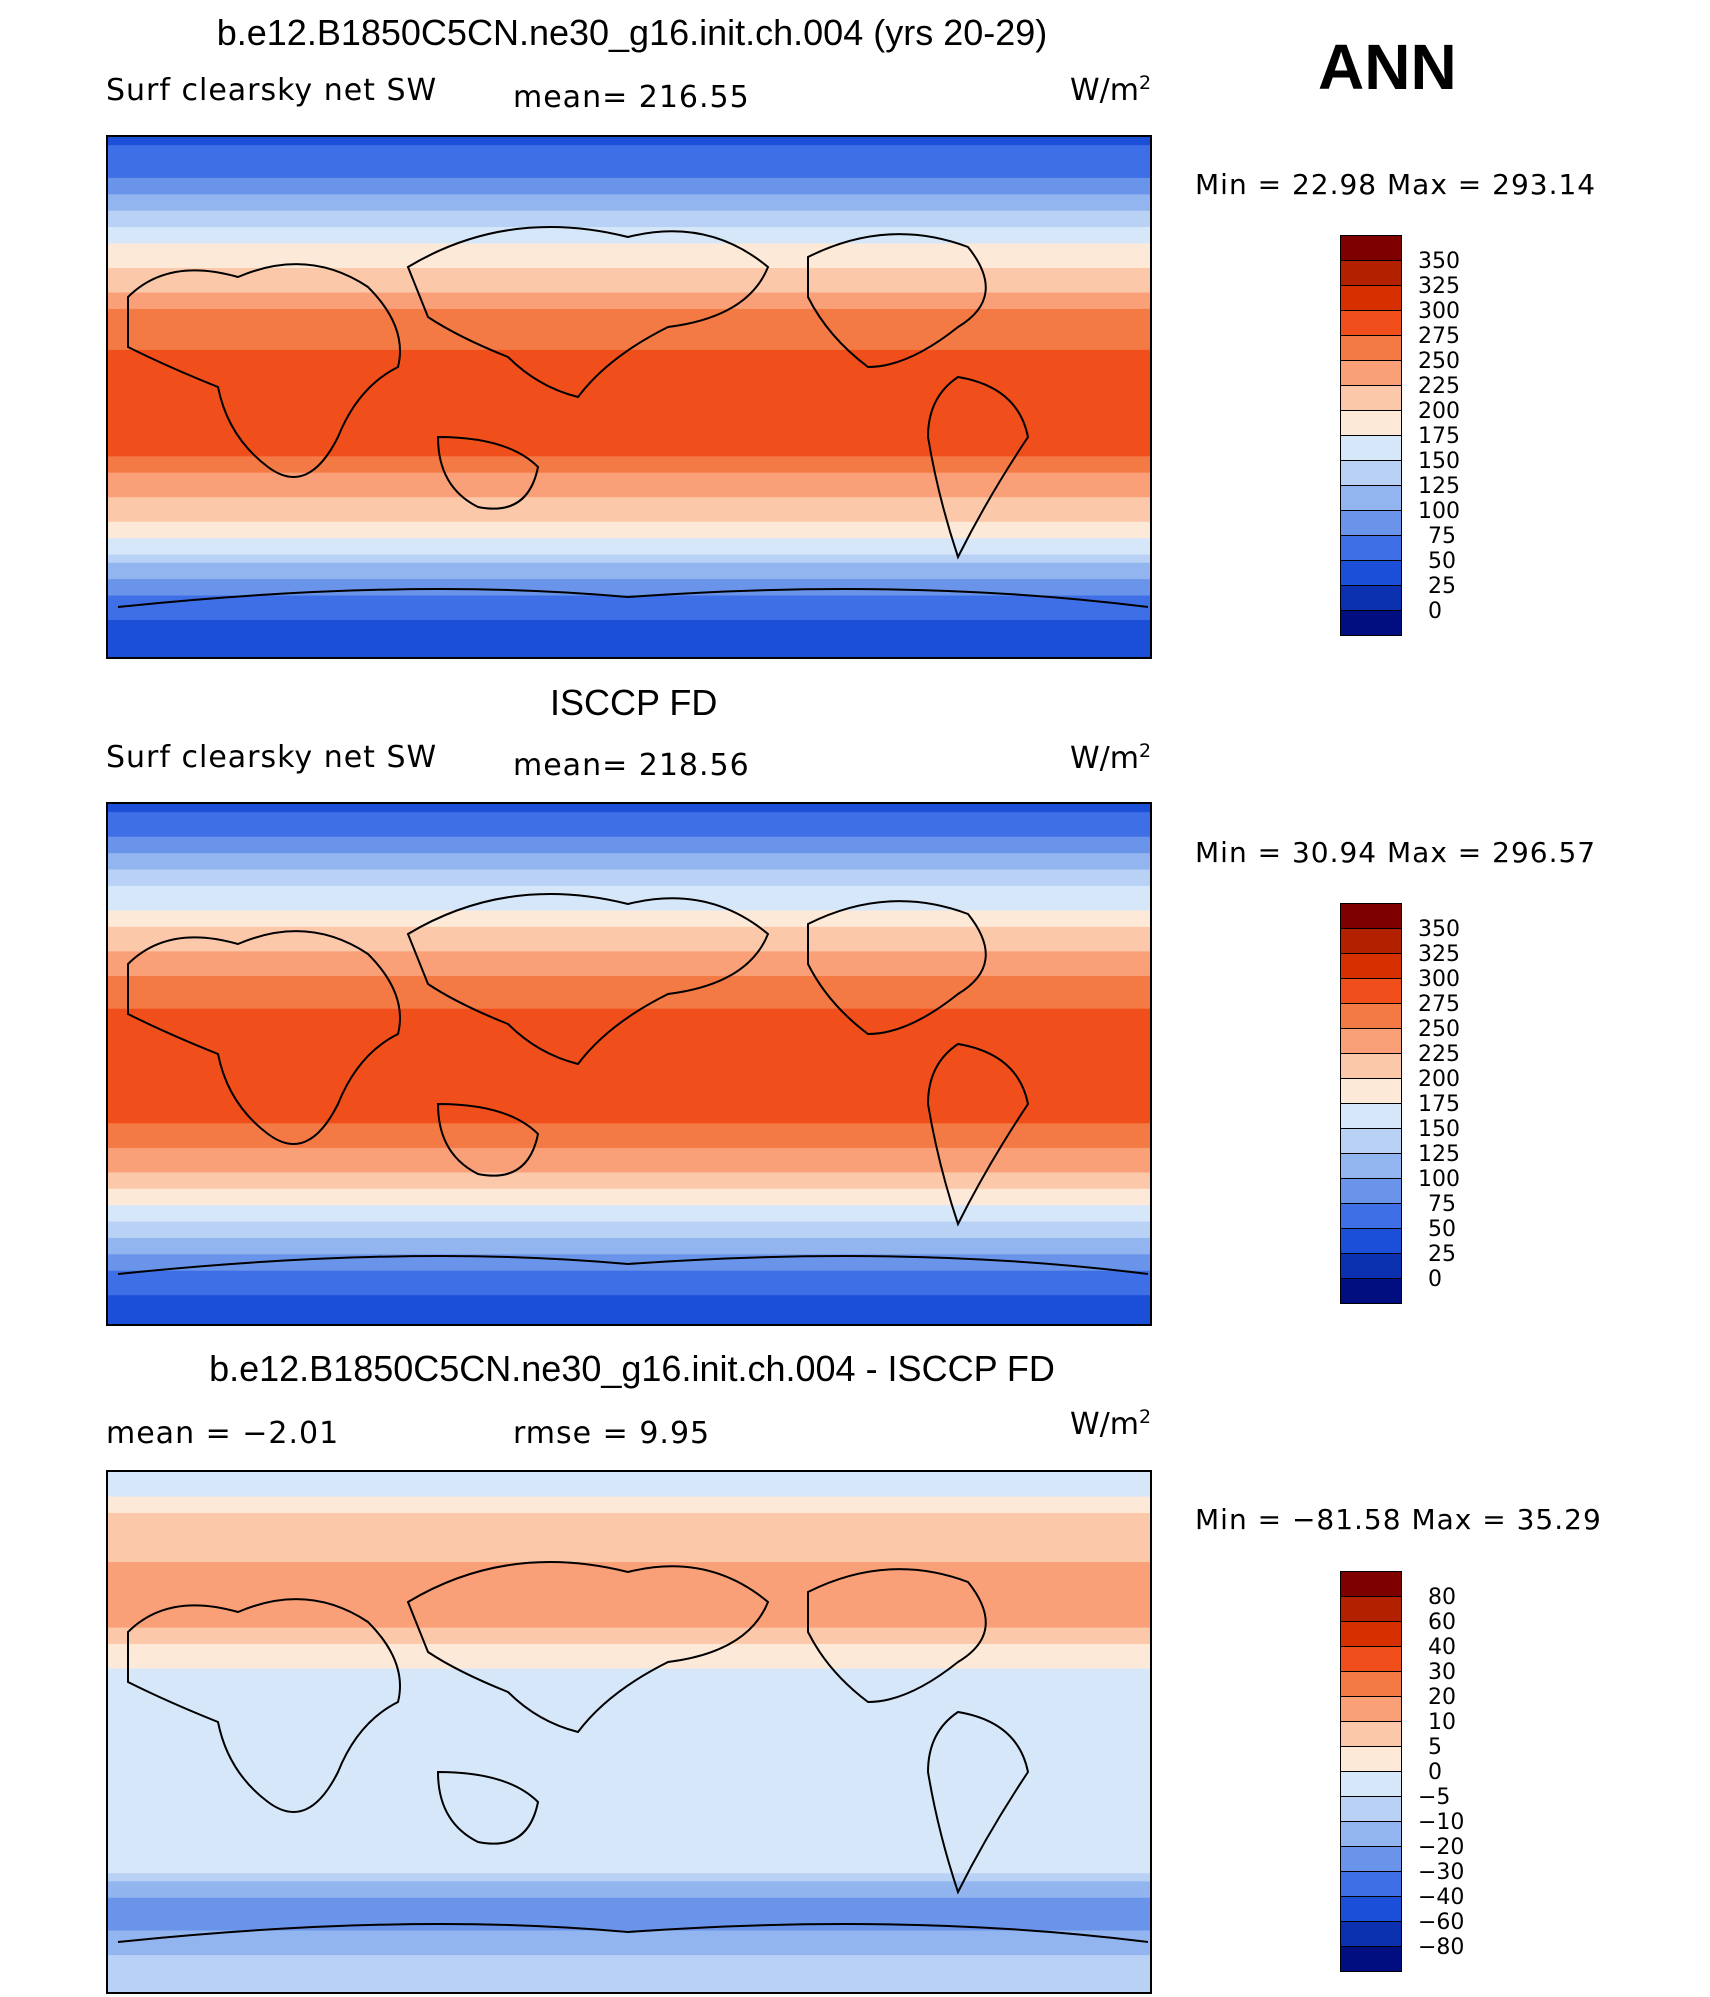 The width and height of the screenshot is (1710, 1997). What do you see at coordinates (272, 757) in the screenshot?
I see `panel2-variable-label: Surf clearsky net SW` at bounding box center [272, 757].